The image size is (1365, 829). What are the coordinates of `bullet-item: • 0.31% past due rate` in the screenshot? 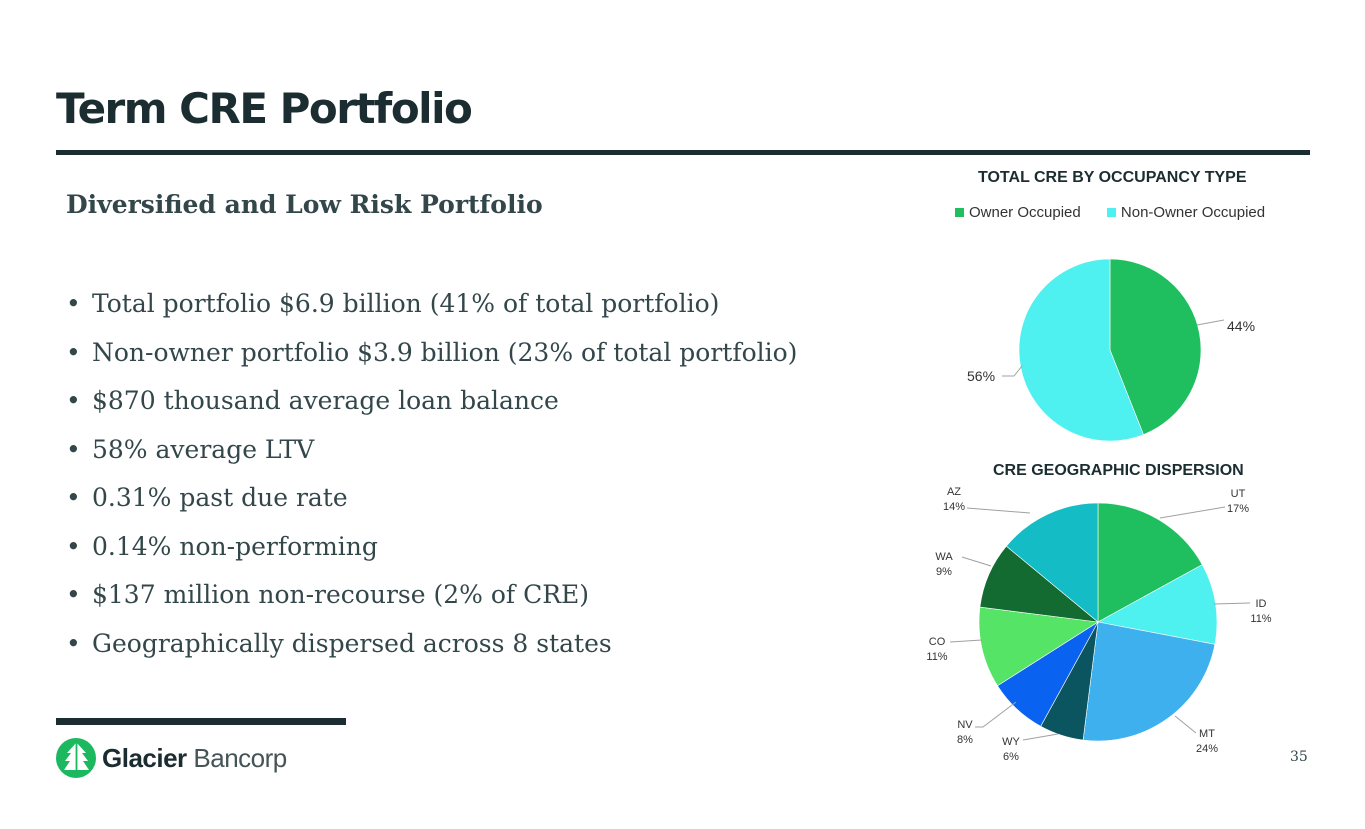 It's located at (207, 497).